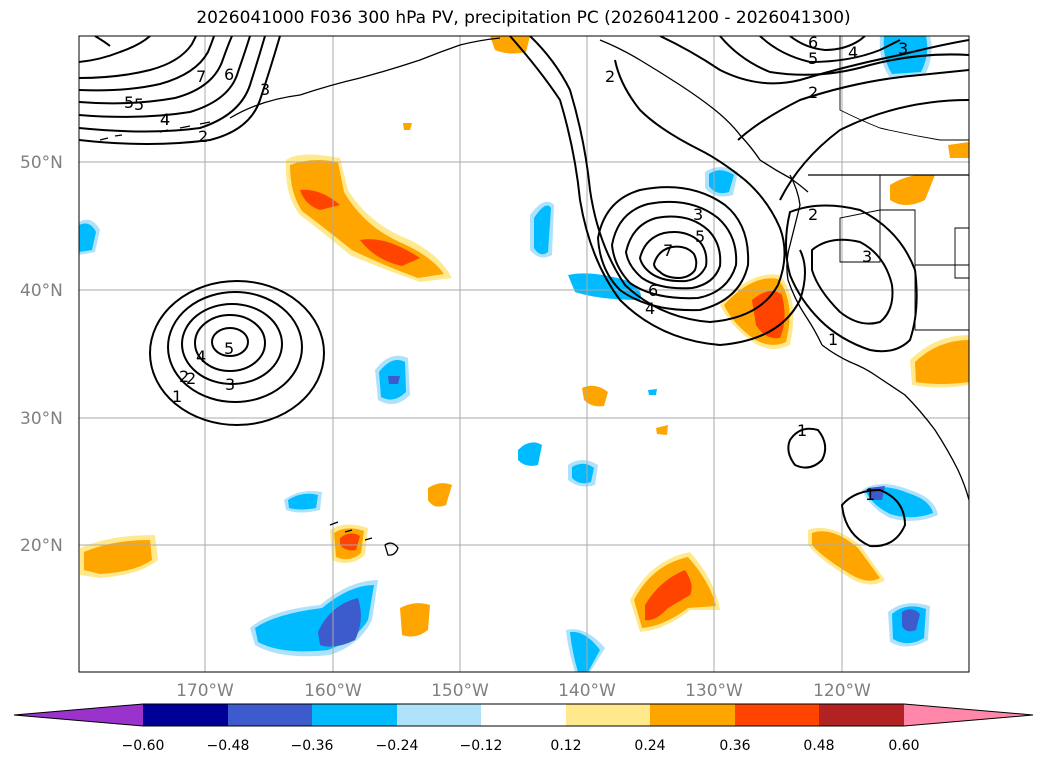 This screenshot has height=765, width=1047. Describe the element at coordinates (904, 88) in the screenshot. I see `canada-border` at that location.